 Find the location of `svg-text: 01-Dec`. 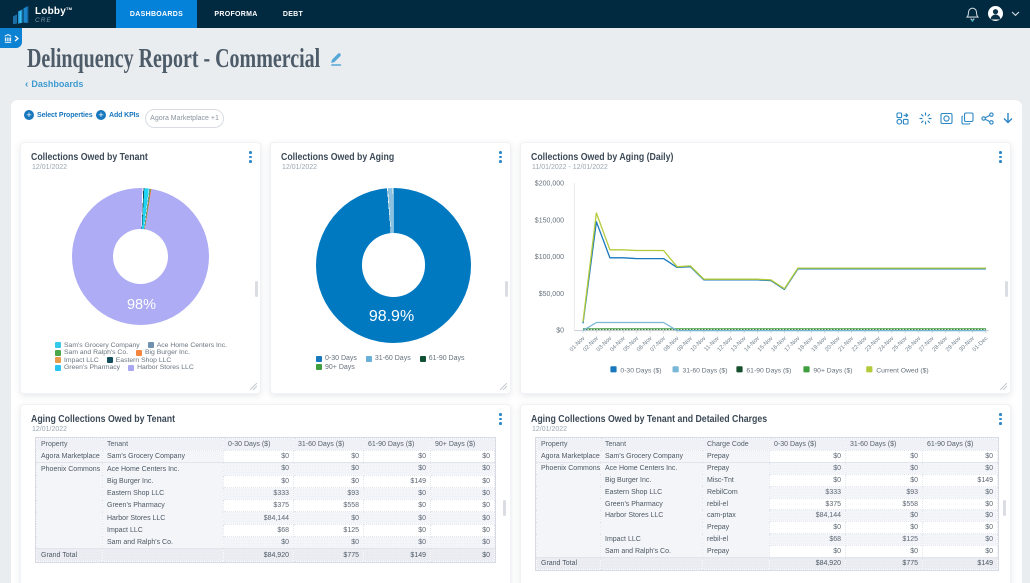

svg-text: 01-Dec is located at coordinates (981, 345).